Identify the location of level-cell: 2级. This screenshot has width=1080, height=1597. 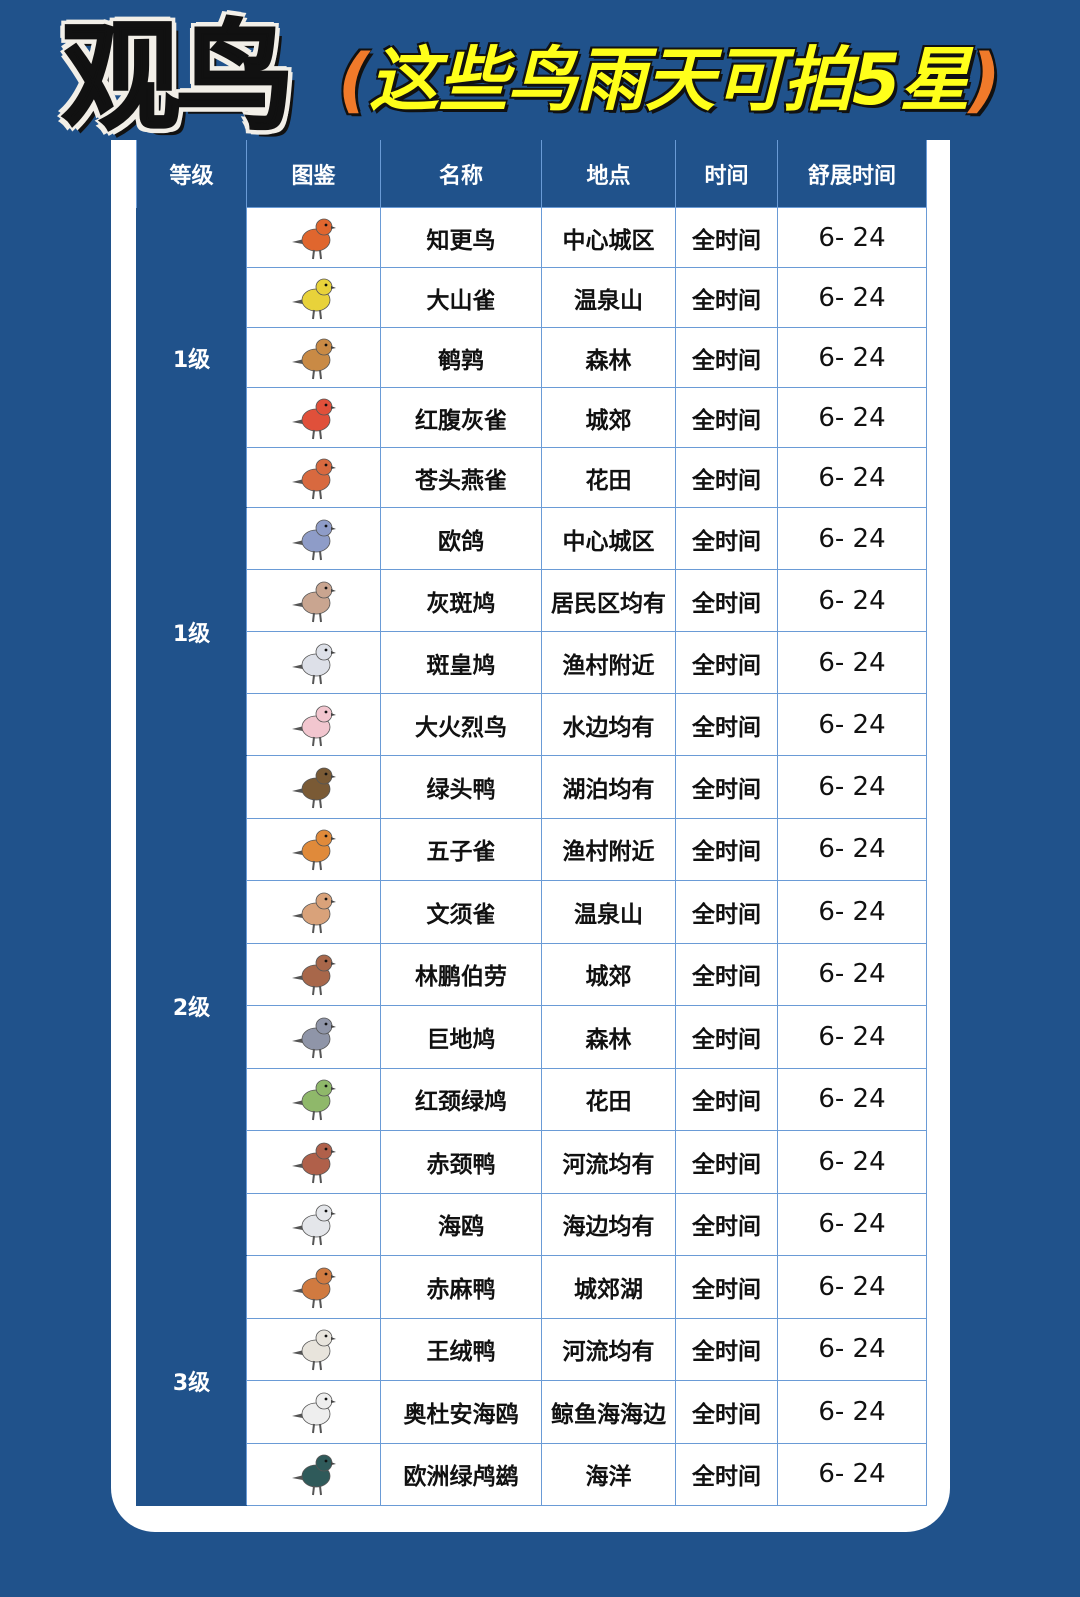
(191, 1005).